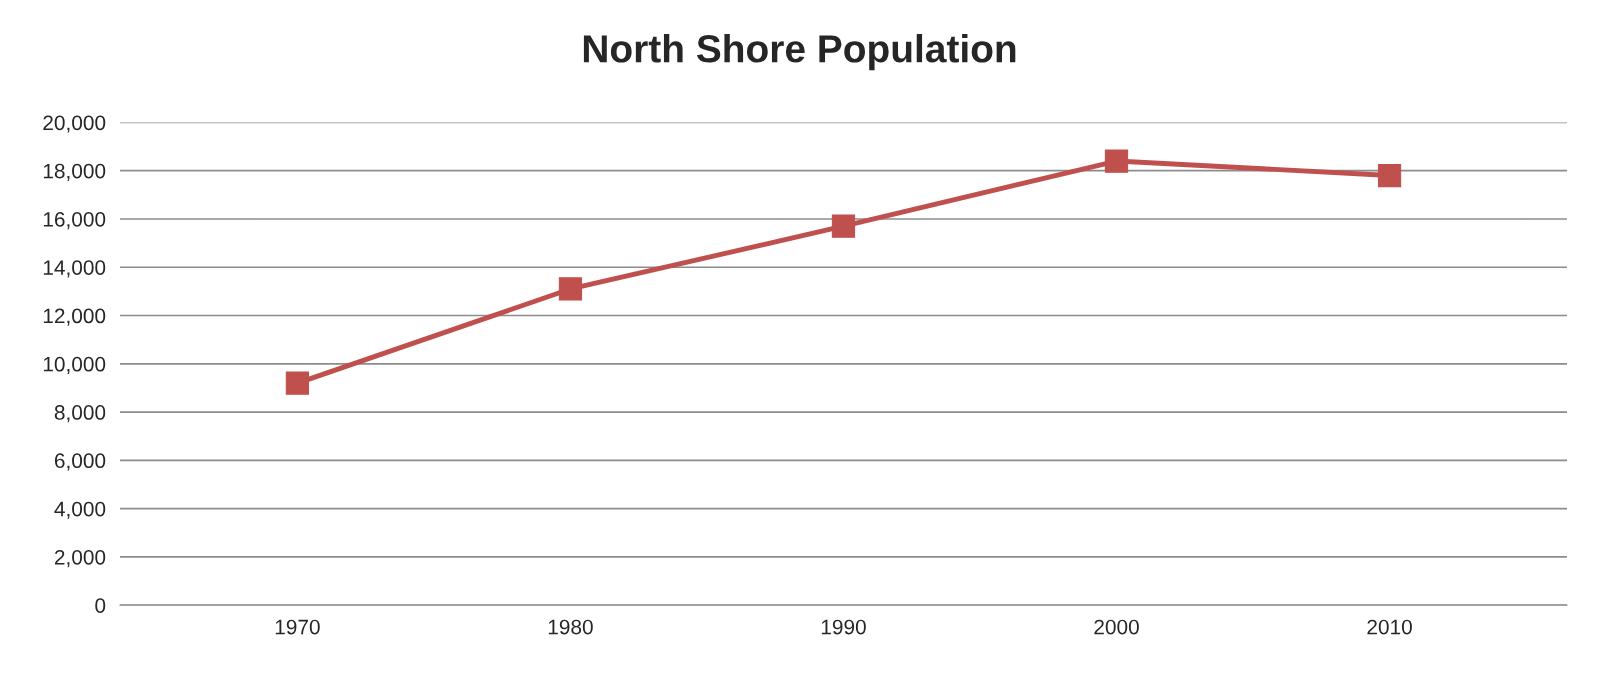 This screenshot has width=1599, height=680. Describe the element at coordinates (570, 627) in the screenshot. I see `x-tick-label: 1980` at that location.